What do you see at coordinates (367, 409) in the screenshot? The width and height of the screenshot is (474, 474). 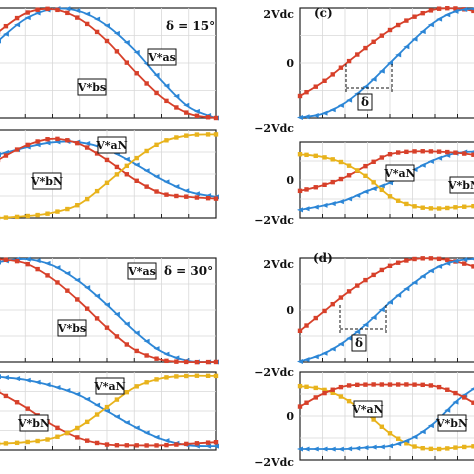 I see `series-label: V*aN` at bounding box center [367, 409].